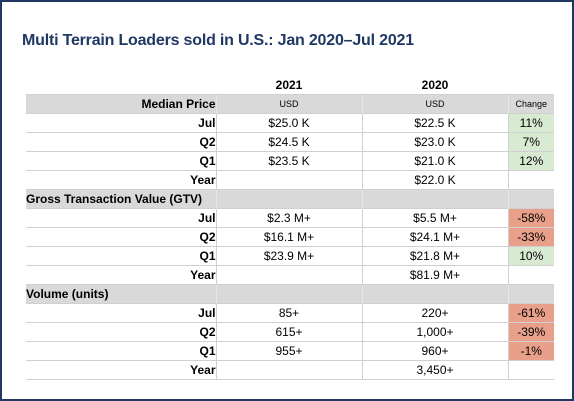 This screenshot has width=574, height=401. I want to click on table-row: Year $22.0 K, so click(290, 180).